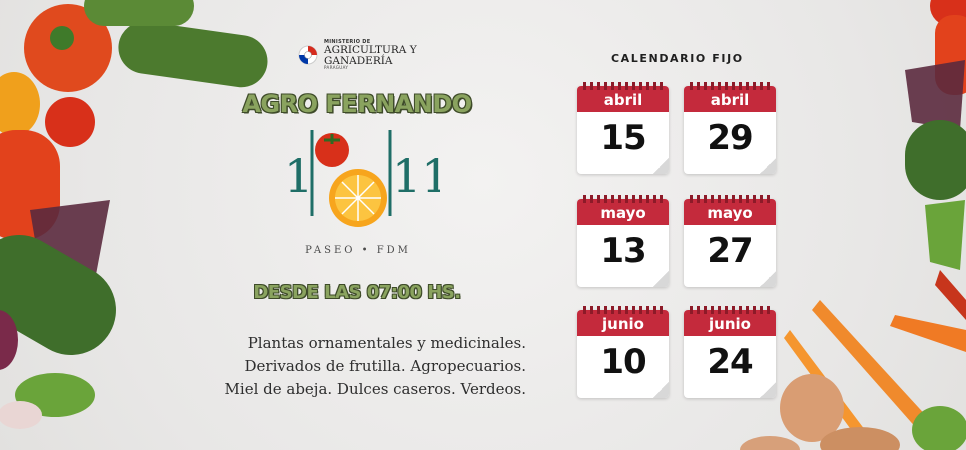  I want to click on product-line: Plantas ornamentales y medicinales., so click(386, 343).